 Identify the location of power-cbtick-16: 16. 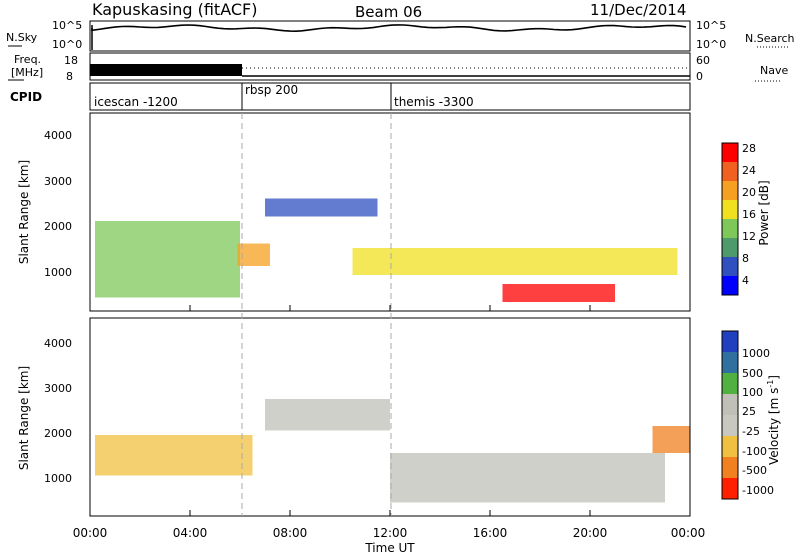
(749, 214).